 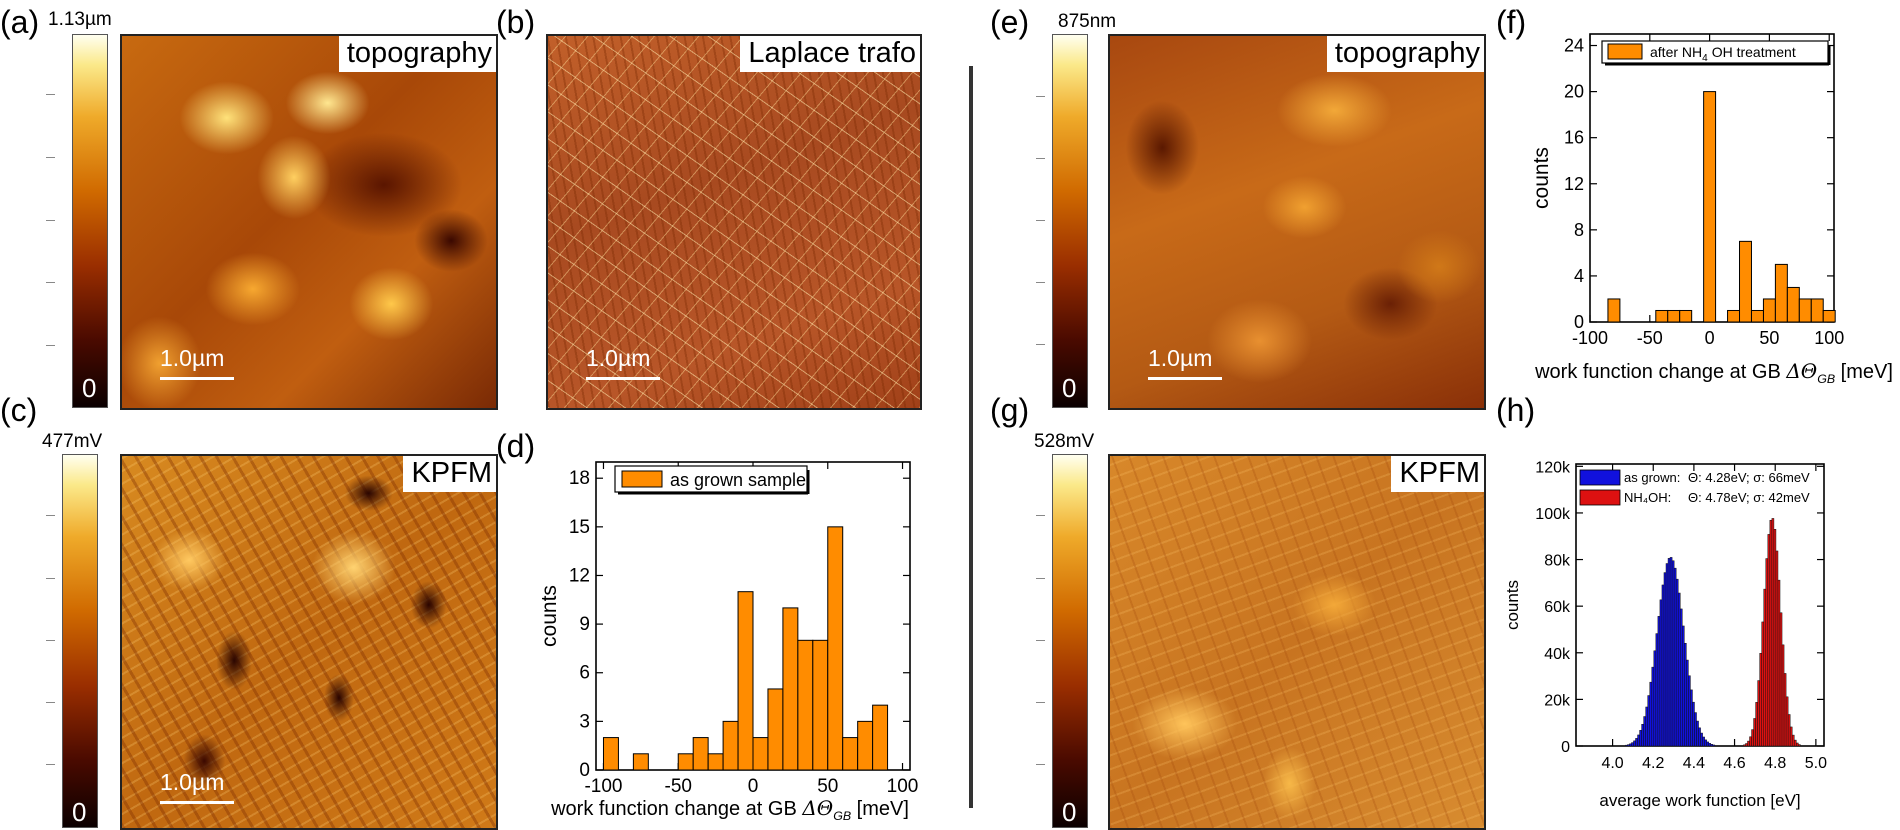 What do you see at coordinates (1070, 641) in the screenshot?
I see `colorbar-g: 0` at bounding box center [1070, 641].